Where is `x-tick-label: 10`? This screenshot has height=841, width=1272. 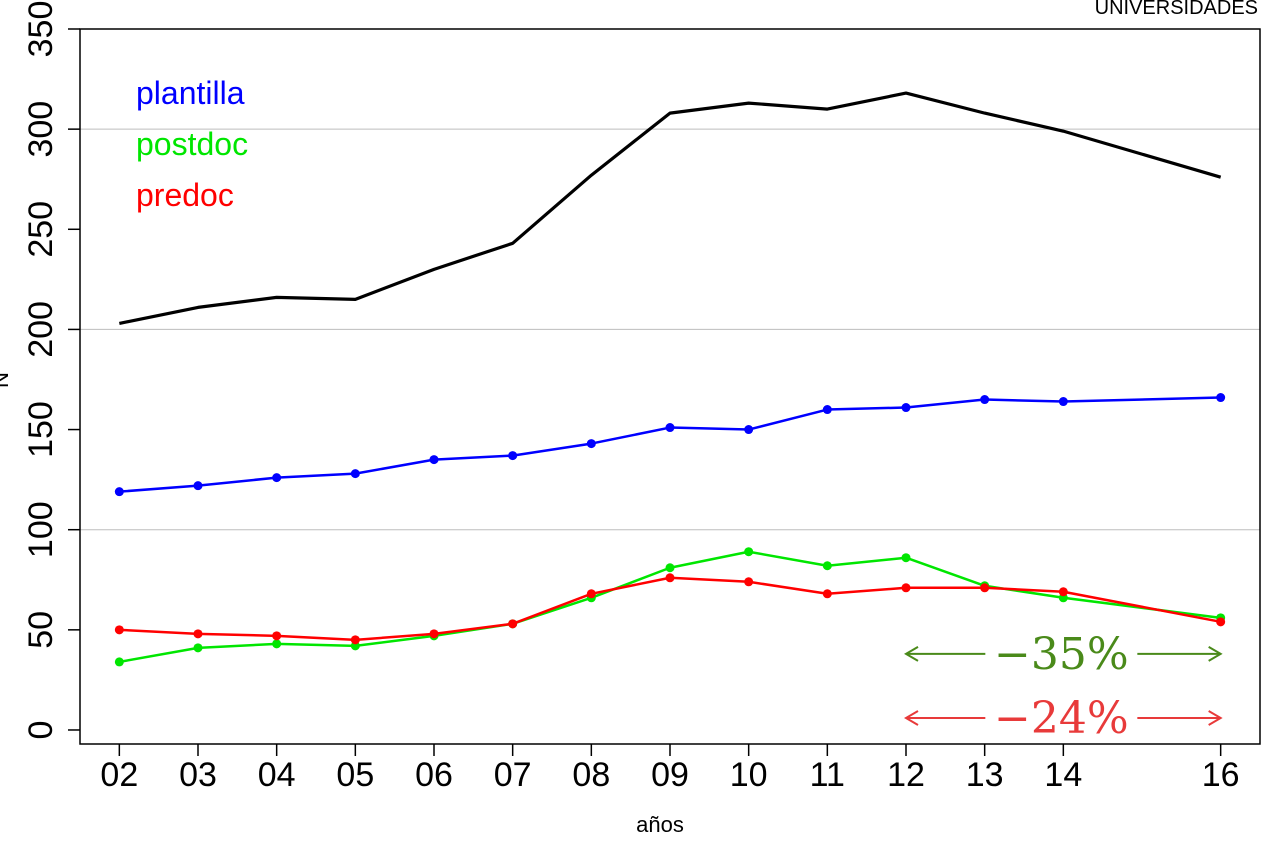 x-tick-label: 10 is located at coordinates (749, 775).